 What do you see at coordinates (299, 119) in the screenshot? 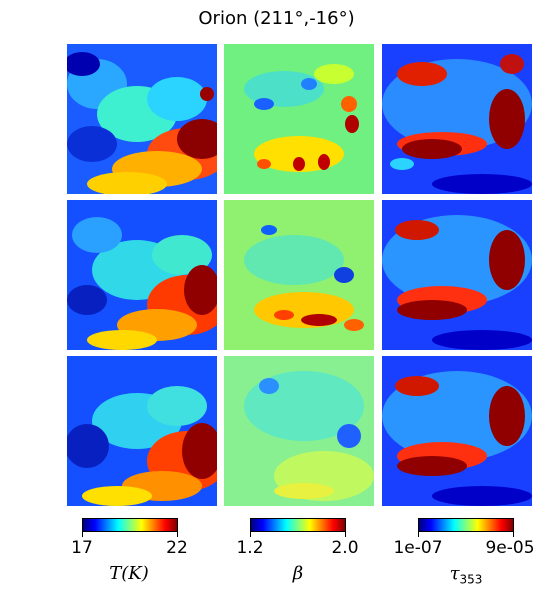
I see `map-beta-row1` at bounding box center [299, 119].